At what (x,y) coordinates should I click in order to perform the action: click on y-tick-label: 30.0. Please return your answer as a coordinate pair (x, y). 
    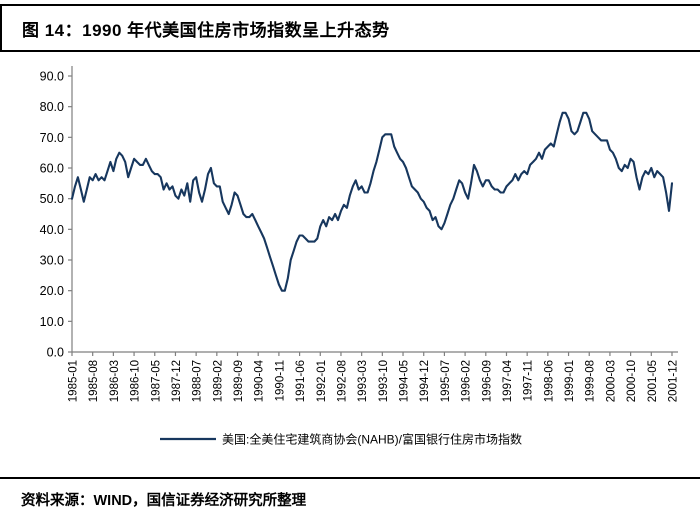
    Looking at the image, I should click on (52, 261).